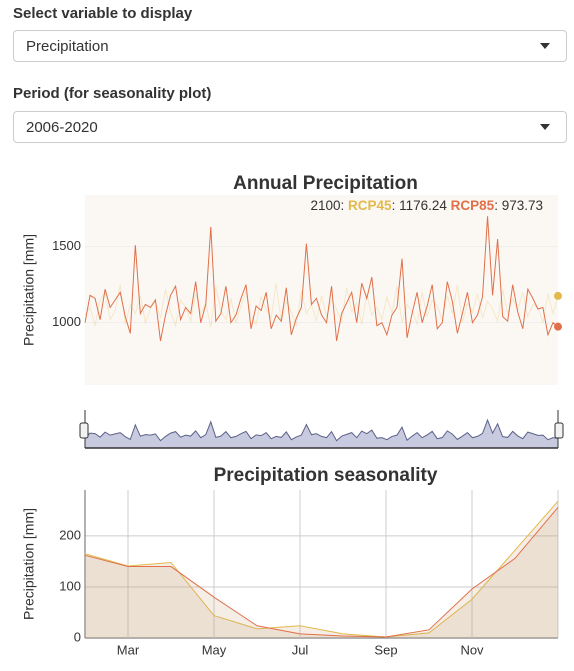  Describe the element at coordinates (70, 534) in the screenshot. I see `y-tick-label: 200` at that location.